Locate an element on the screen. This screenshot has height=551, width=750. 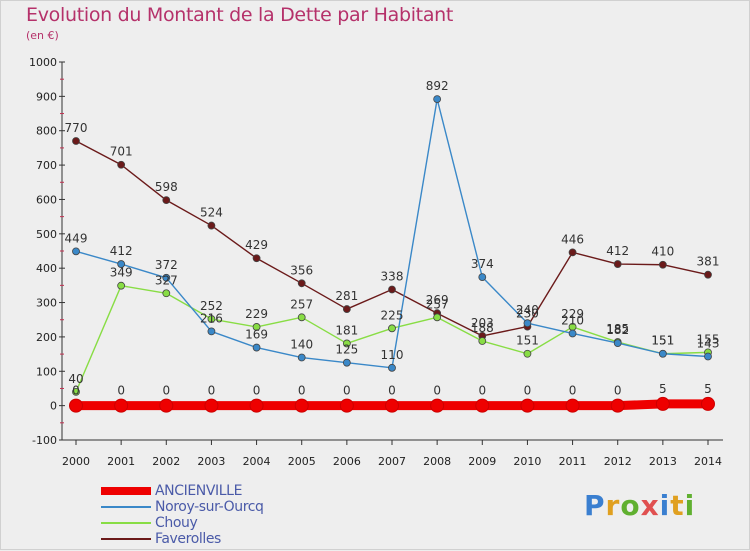
legend-item-ancienville: ANCIENVILLE is located at coordinates (182, 491).